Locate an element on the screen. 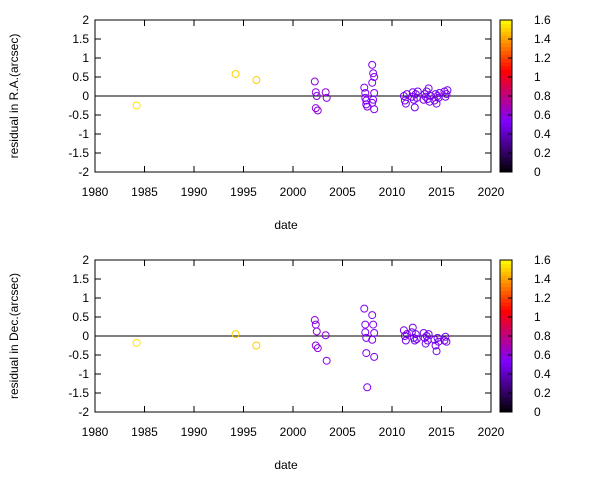  y-tick-label: 1.5 is located at coordinates (80, 279).